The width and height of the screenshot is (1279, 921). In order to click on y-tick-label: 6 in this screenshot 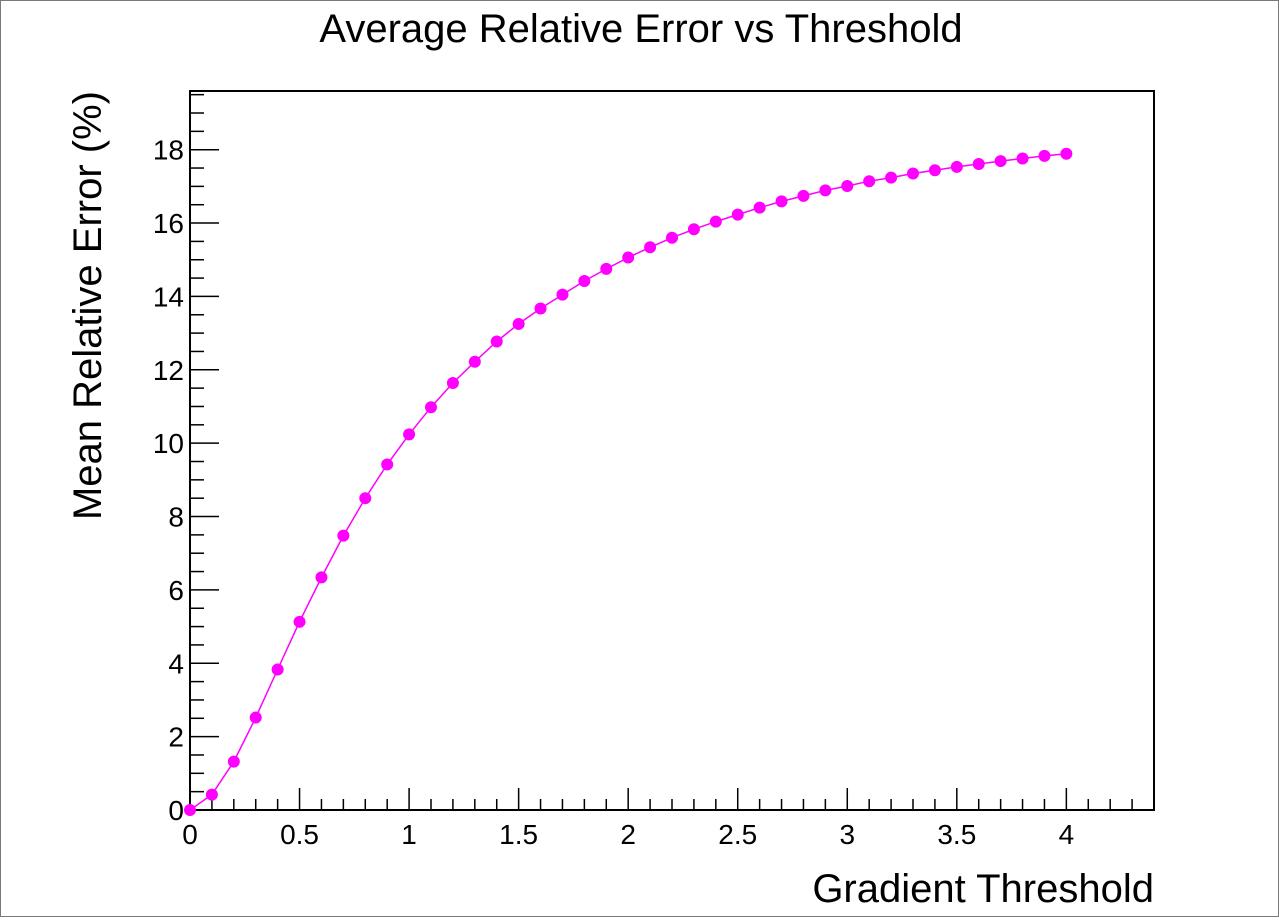, I will do `click(176, 590)`.